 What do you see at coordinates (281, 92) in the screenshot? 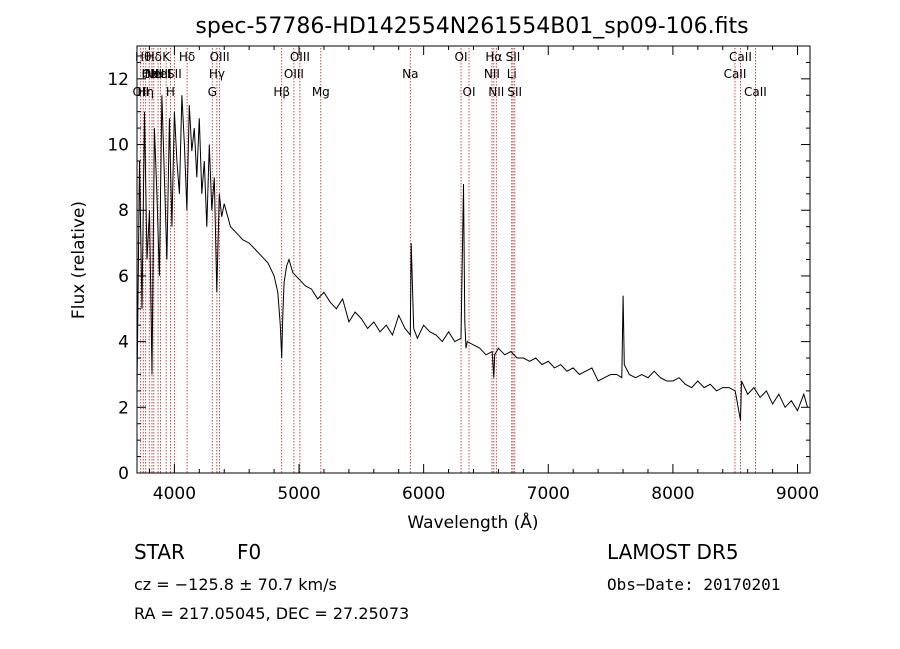
I see `line-marker-label: Hβ` at bounding box center [281, 92].